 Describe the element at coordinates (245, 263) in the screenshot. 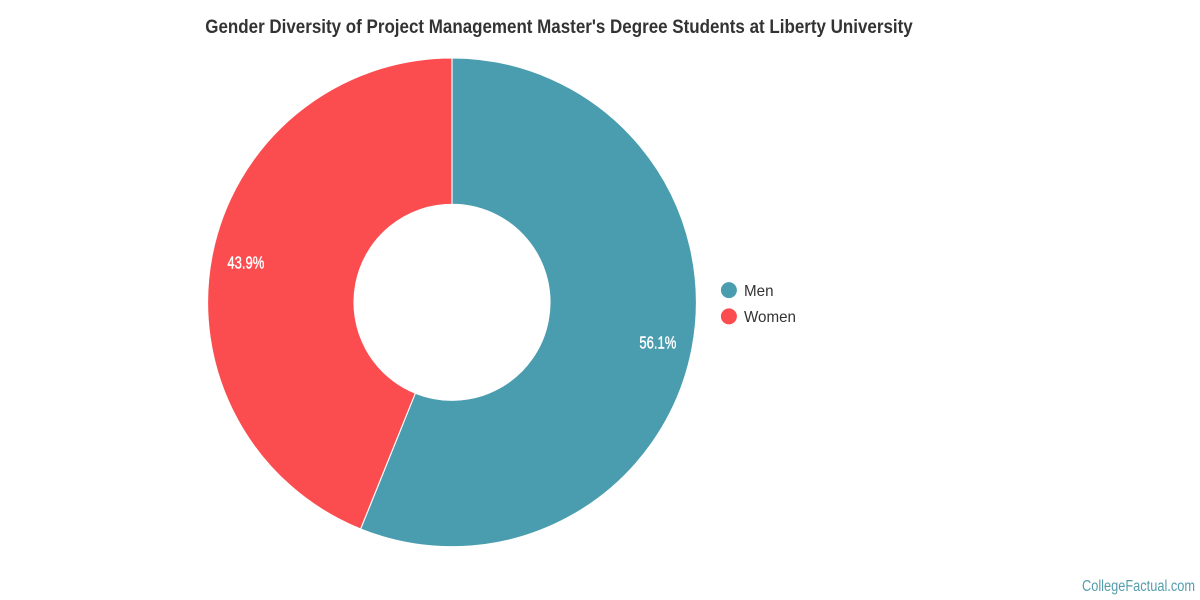

I see `svg-text: 43.9%` at that location.